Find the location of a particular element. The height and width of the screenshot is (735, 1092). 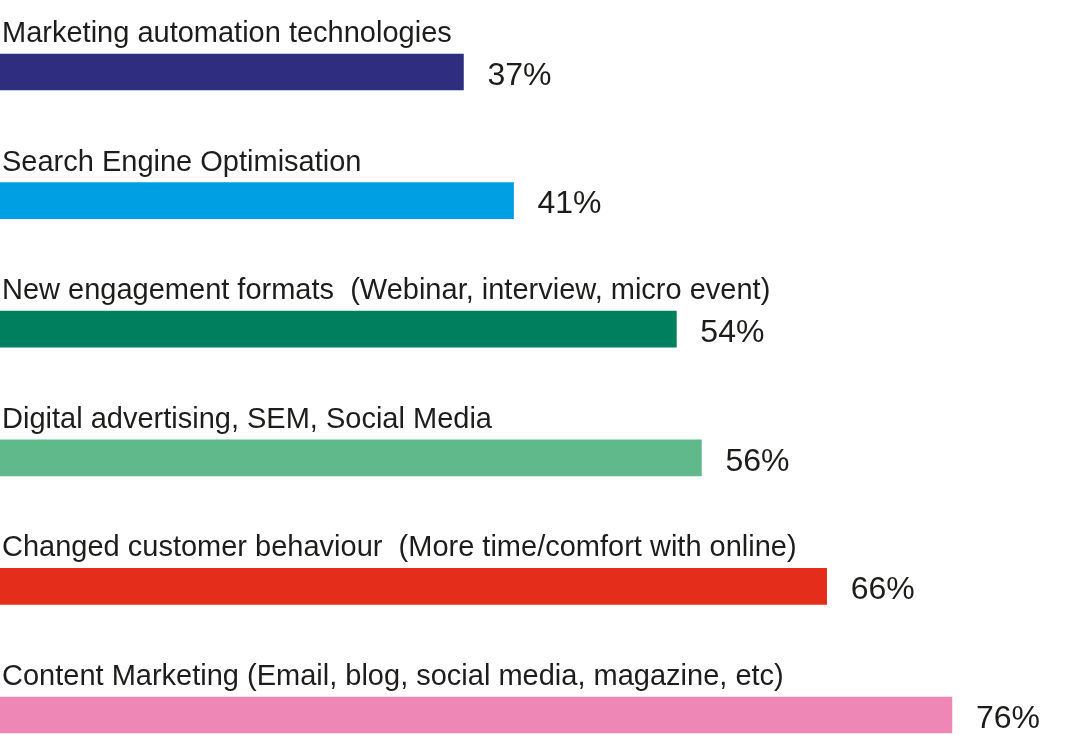

data-label: 41% is located at coordinates (569, 202).